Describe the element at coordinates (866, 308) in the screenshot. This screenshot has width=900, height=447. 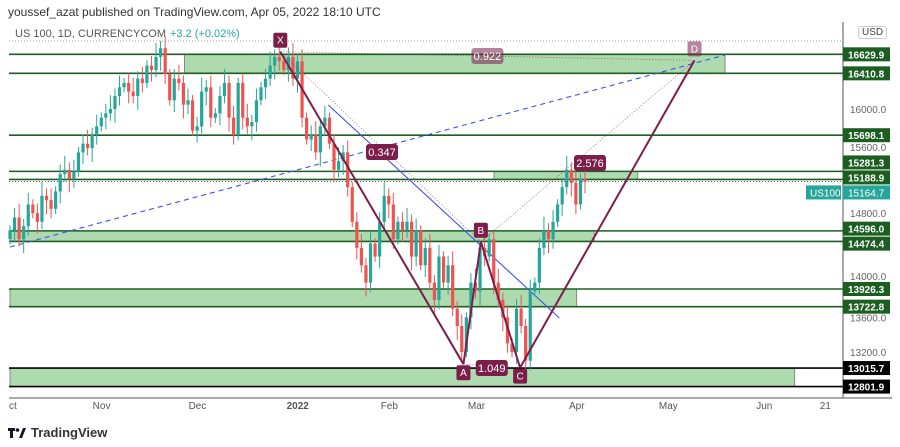
I see `level-price-text: 13722.8` at that location.